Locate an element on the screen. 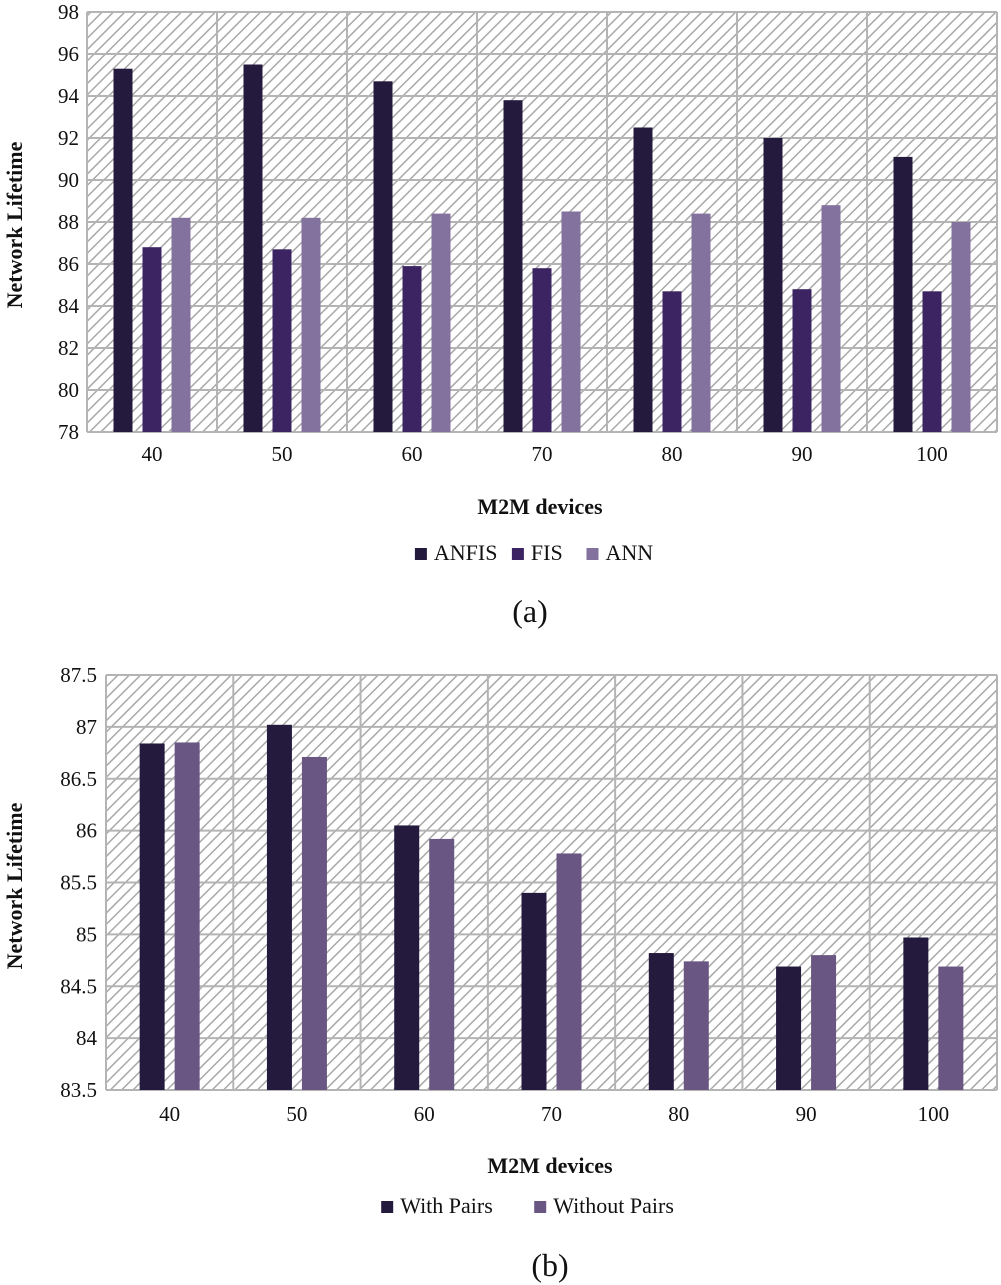  y-tick-label: 85 is located at coordinates (86, 934).